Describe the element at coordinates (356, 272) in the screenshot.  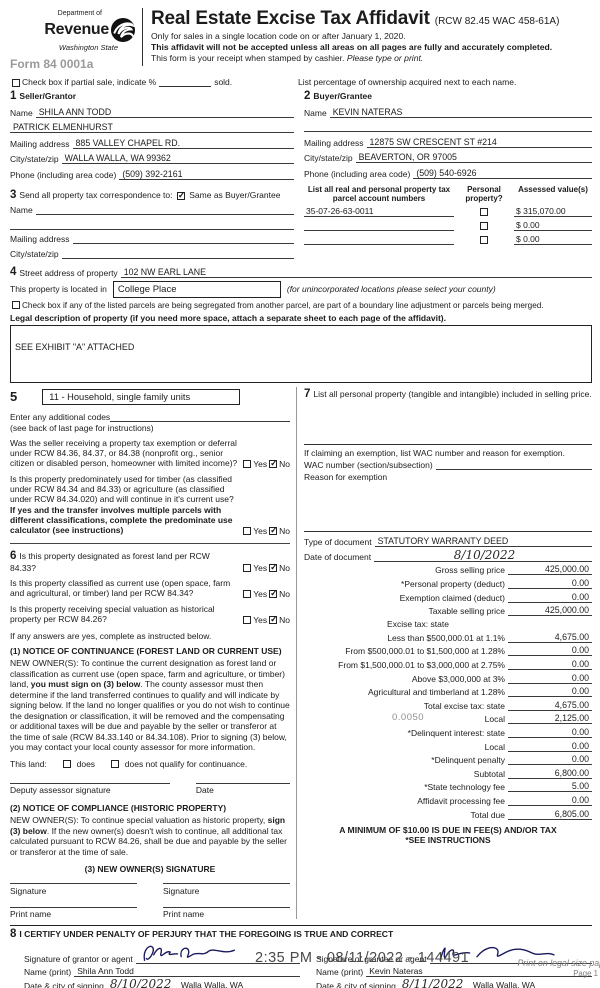
I see `street-address-field: 102 NW EARL LANE` at that location.